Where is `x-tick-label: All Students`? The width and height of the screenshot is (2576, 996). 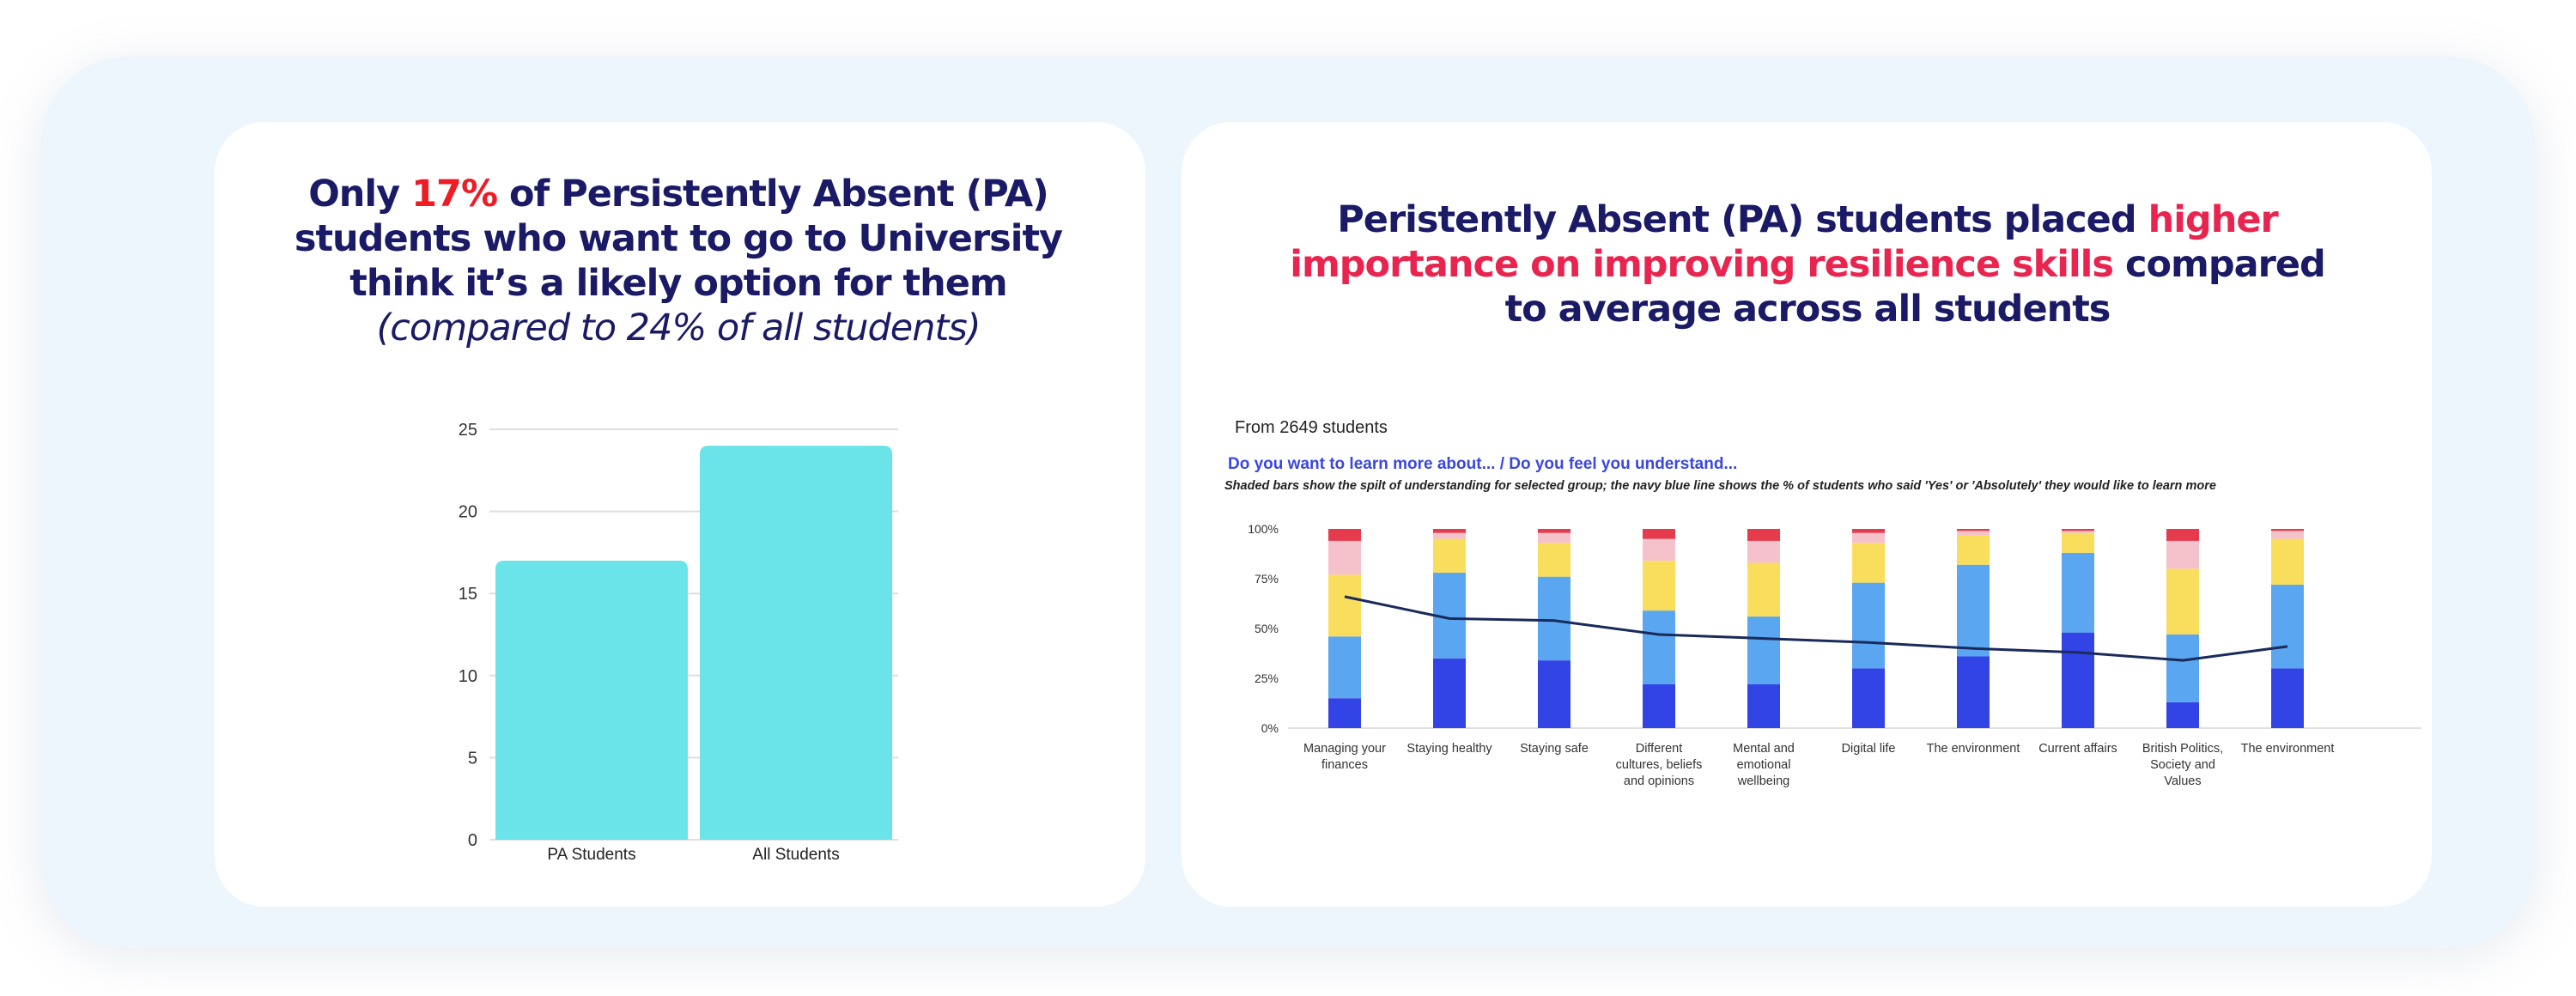 x-tick-label: All Students is located at coordinates (795, 855).